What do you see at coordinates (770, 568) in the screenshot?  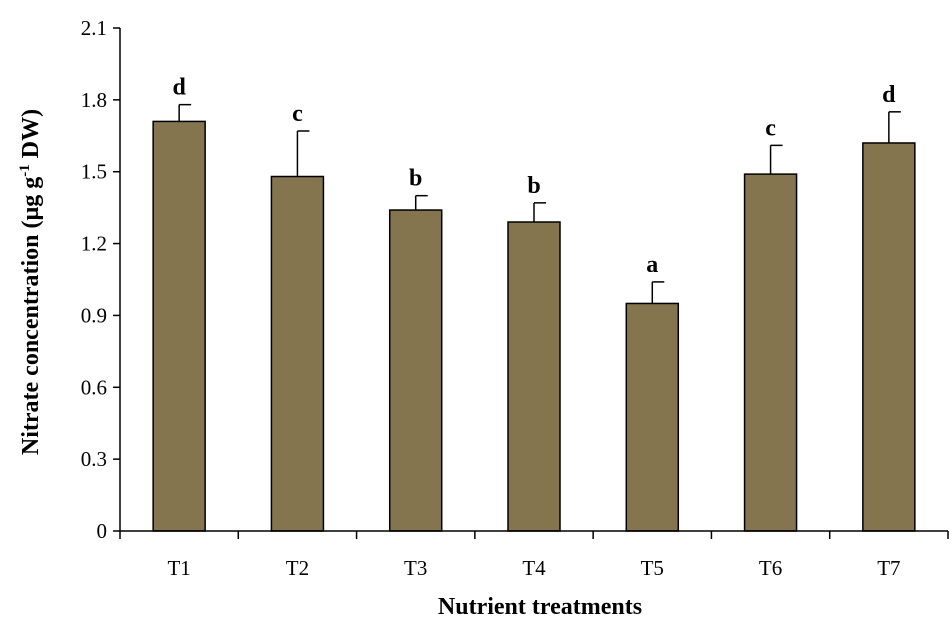 I see `x-tick-label-t6: T6` at bounding box center [770, 568].